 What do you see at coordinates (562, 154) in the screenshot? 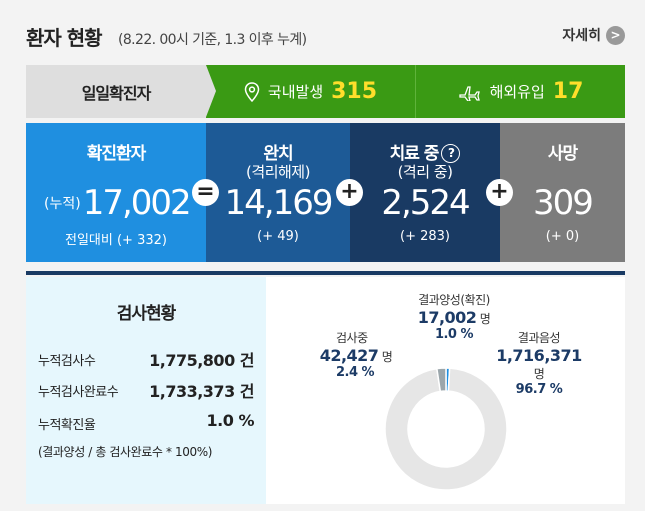
I see `deaths-title: 사망` at bounding box center [562, 154].